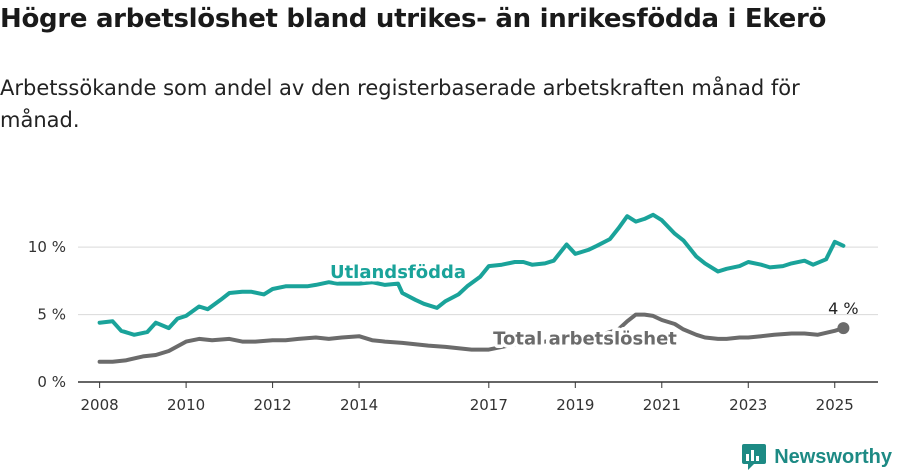  What do you see at coordinates (47, 247) in the screenshot?
I see `y-tick-label: 10 %` at bounding box center [47, 247].